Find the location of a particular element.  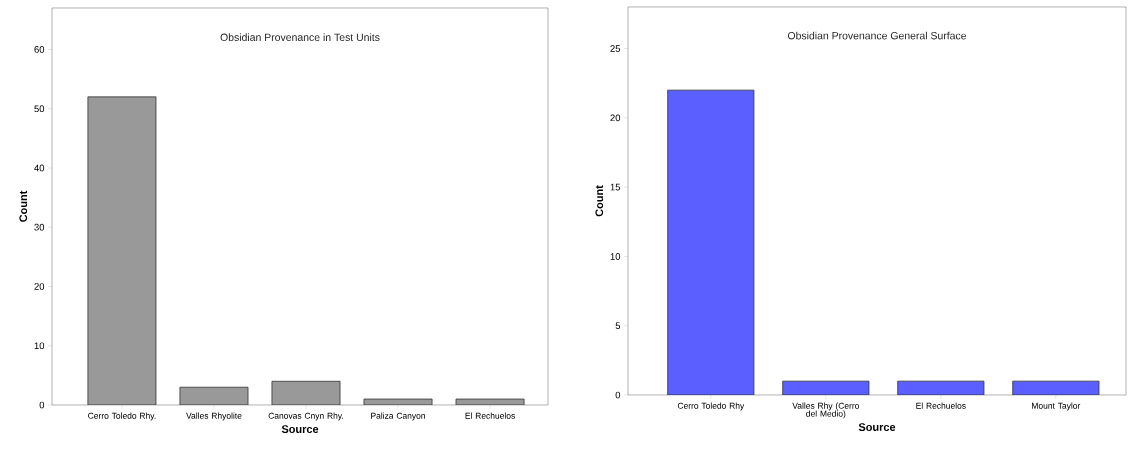

text: Obsidian Provenance General Surface is located at coordinates (877, 35).